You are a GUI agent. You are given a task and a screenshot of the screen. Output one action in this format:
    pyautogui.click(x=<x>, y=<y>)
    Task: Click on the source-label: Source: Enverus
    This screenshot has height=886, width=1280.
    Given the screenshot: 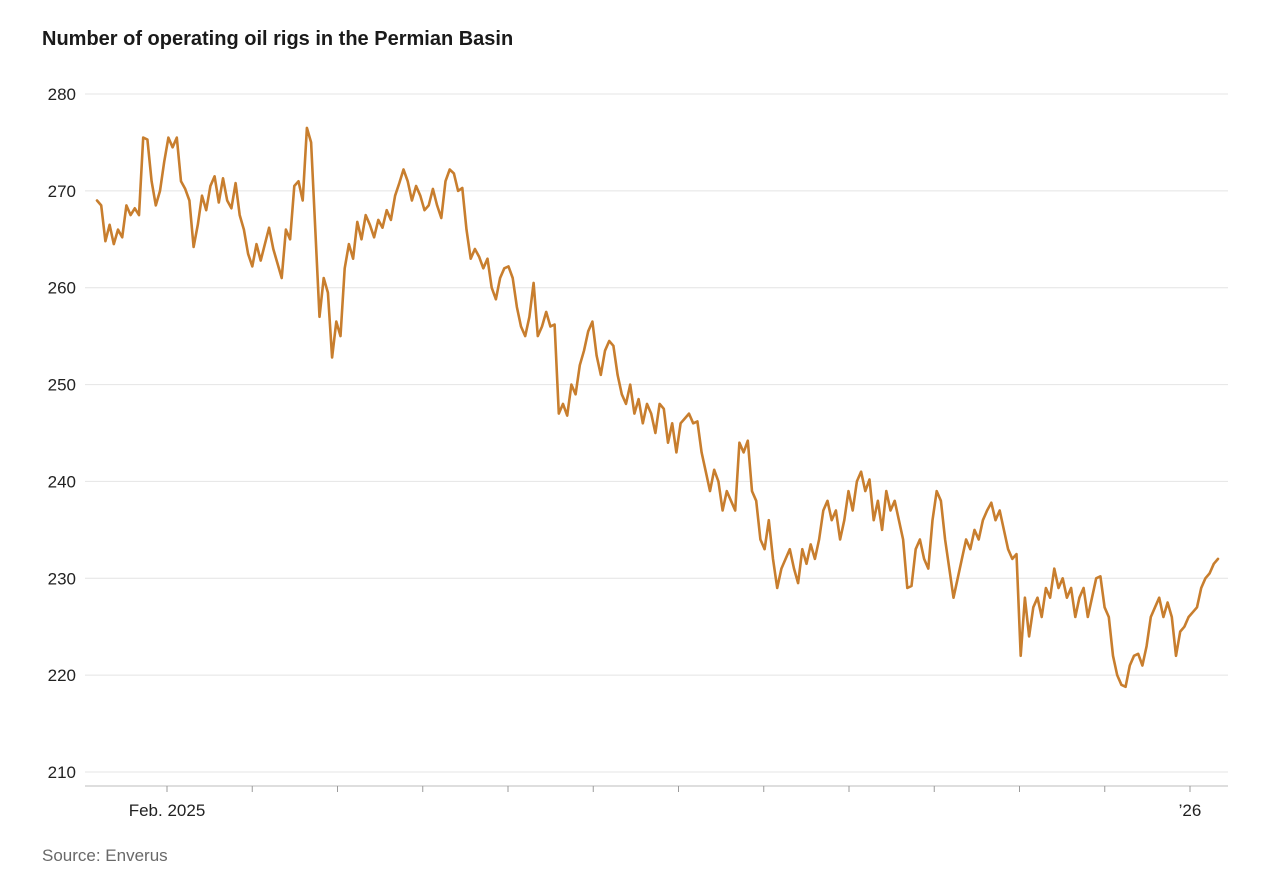 What is the action you would take?
    pyautogui.click(x=105, y=855)
    